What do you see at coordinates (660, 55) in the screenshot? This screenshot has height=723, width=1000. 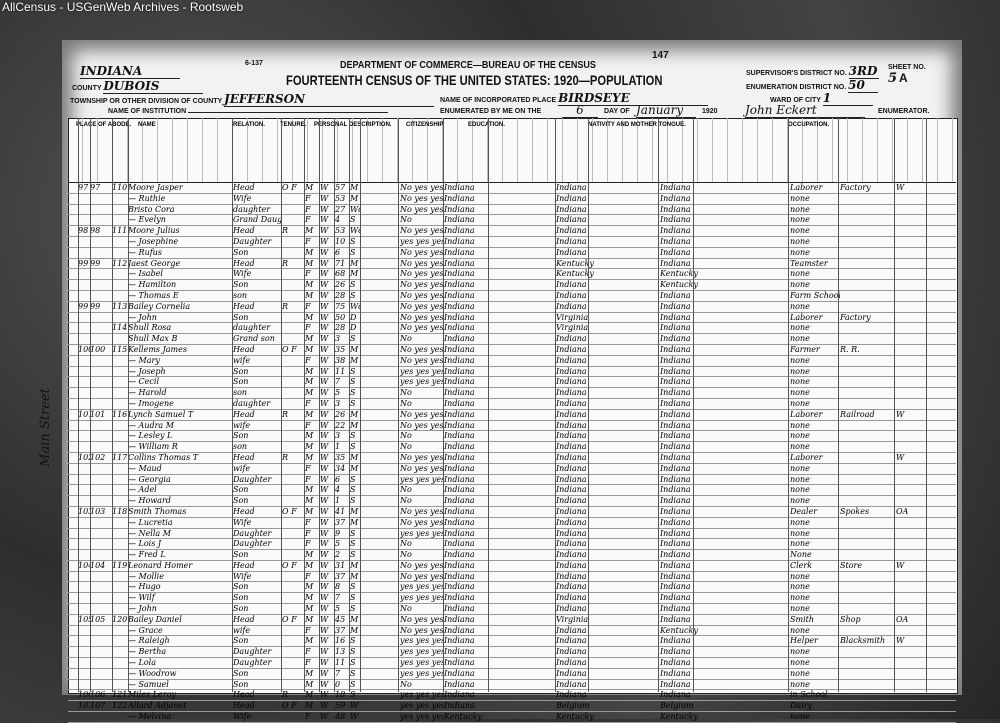 I see `page-number: 147` at bounding box center [660, 55].